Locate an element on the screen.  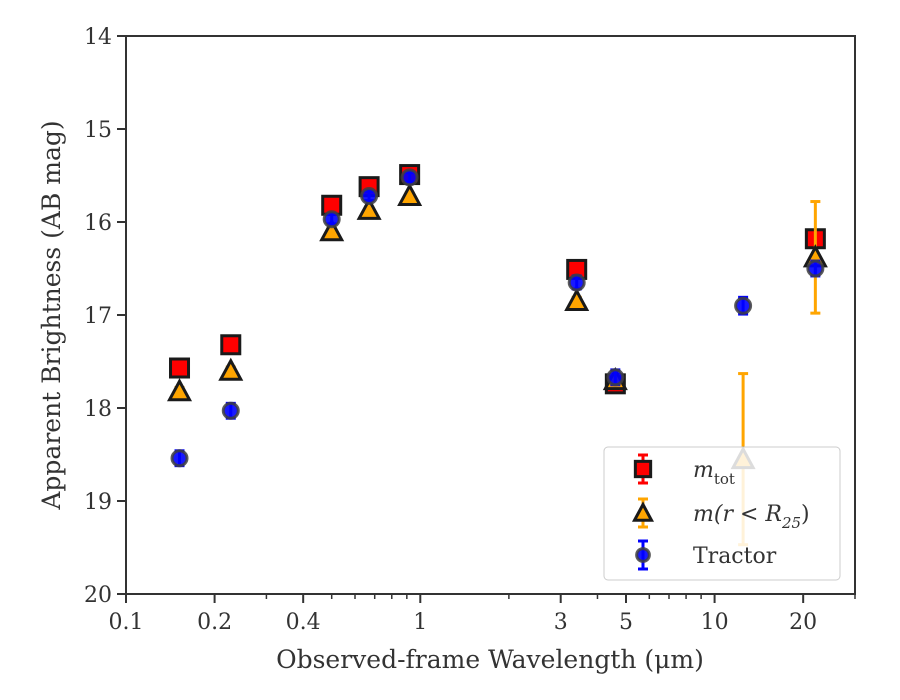
legend-label: mtot is located at coordinates (714, 473).